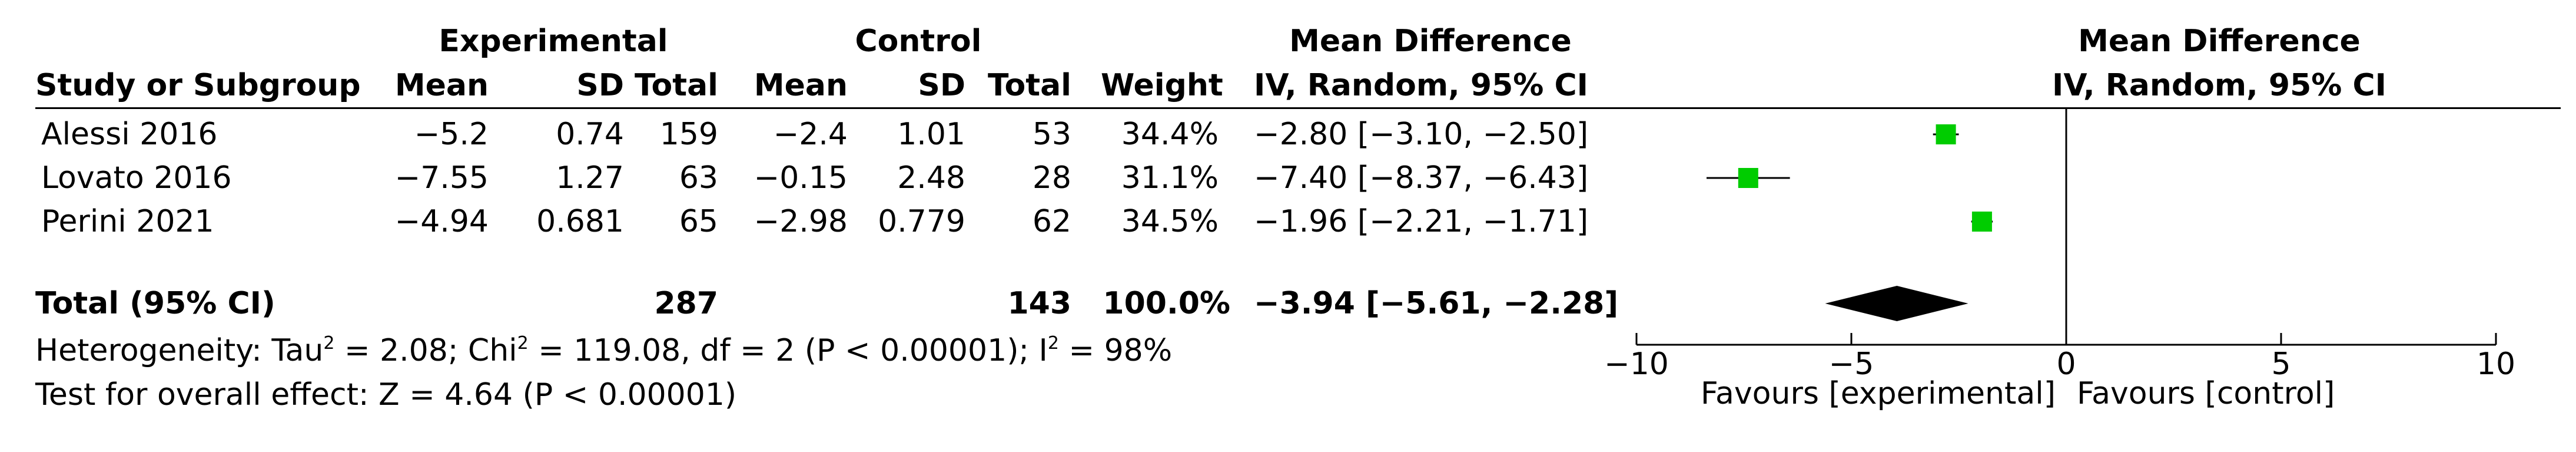 The image size is (2576, 452). Describe the element at coordinates (1298, 108) in the screenshot. I see `header-rule` at that location.